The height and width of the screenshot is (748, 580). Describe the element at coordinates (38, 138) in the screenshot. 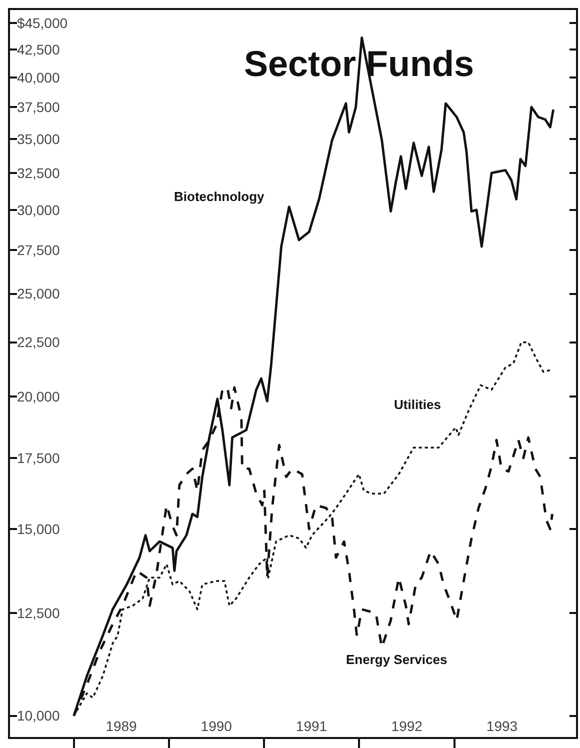

I see `y-tick-label: 35,000` at that location.